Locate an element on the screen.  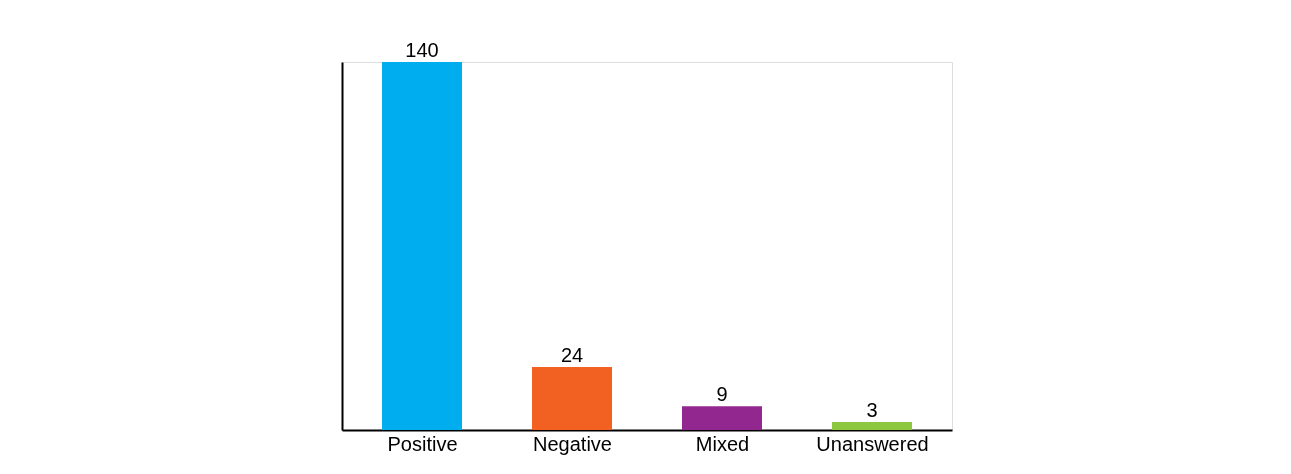
data-label: 3 is located at coordinates (872, 410).